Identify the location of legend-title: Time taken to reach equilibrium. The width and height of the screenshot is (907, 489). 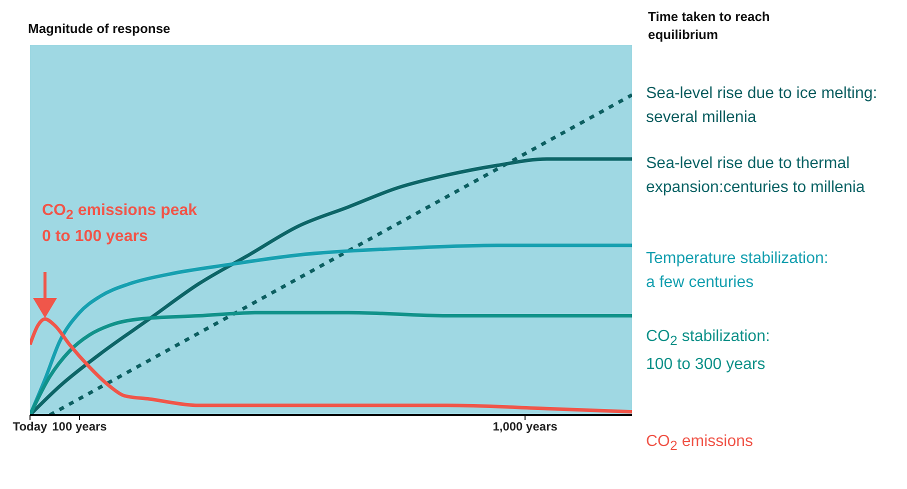
(709, 26).